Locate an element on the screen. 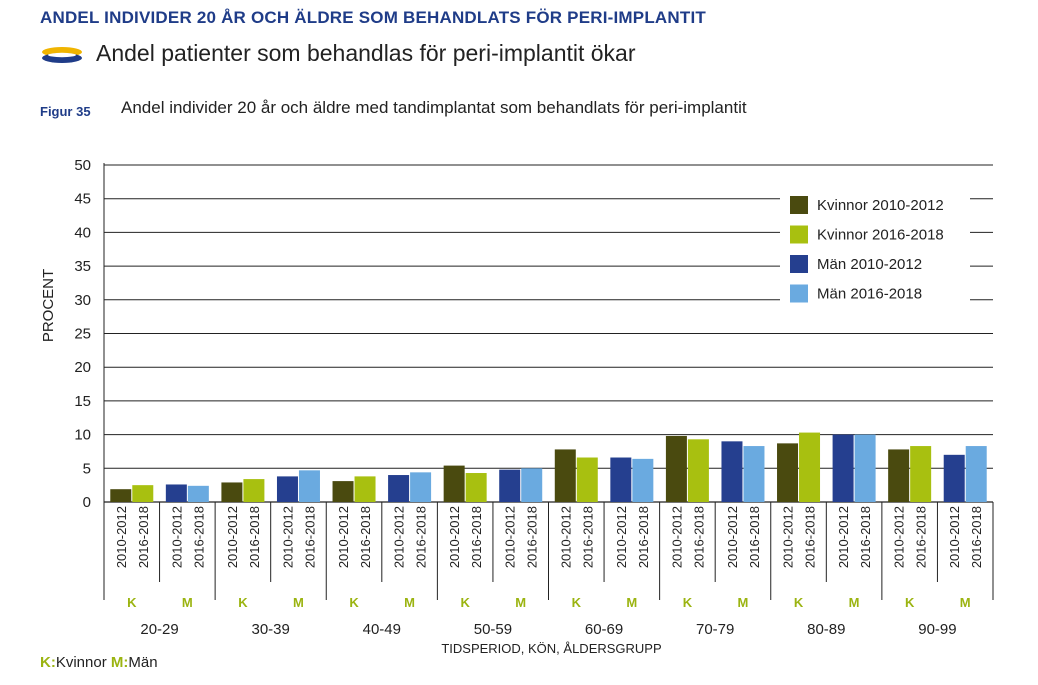 The width and height of the screenshot is (1038, 685). footnote-k-key: K: is located at coordinates (48, 662).